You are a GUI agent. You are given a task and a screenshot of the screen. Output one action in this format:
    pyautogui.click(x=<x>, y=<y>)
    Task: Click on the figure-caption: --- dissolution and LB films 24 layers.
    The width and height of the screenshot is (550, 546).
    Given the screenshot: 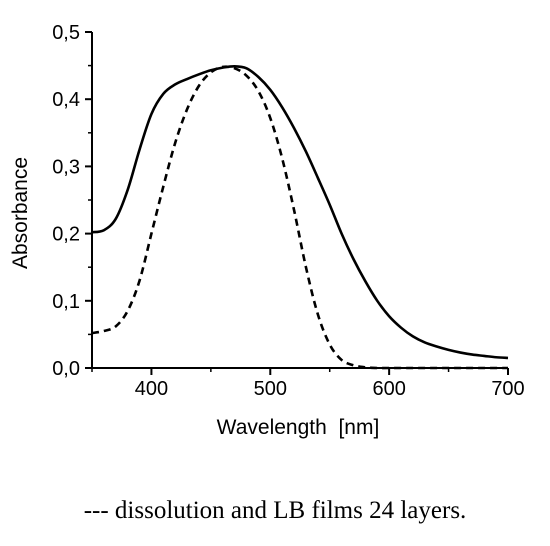 What is the action you would take?
    pyautogui.click(x=275, y=510)
    